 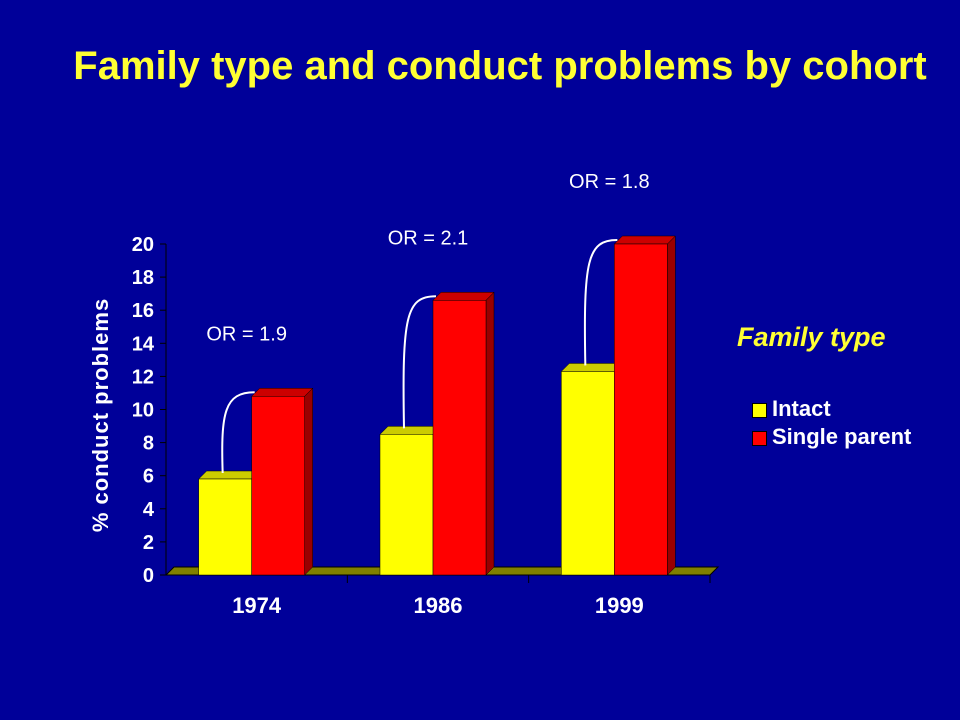 I want to click on bar-top-intact-1986, so click(x=410, y=430).